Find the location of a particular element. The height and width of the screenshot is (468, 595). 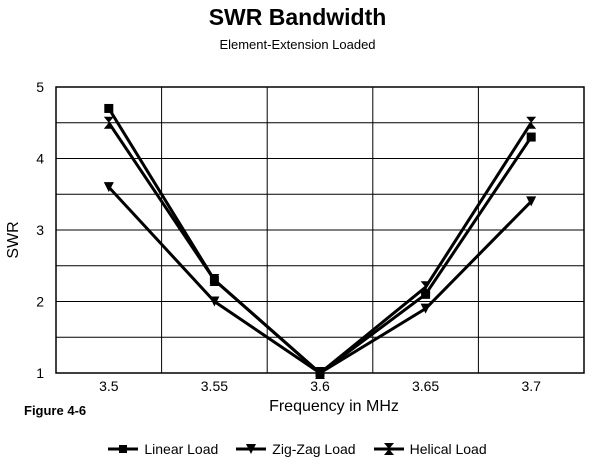

x-tick-label: 3.7 is located at coordinates (531, 386).